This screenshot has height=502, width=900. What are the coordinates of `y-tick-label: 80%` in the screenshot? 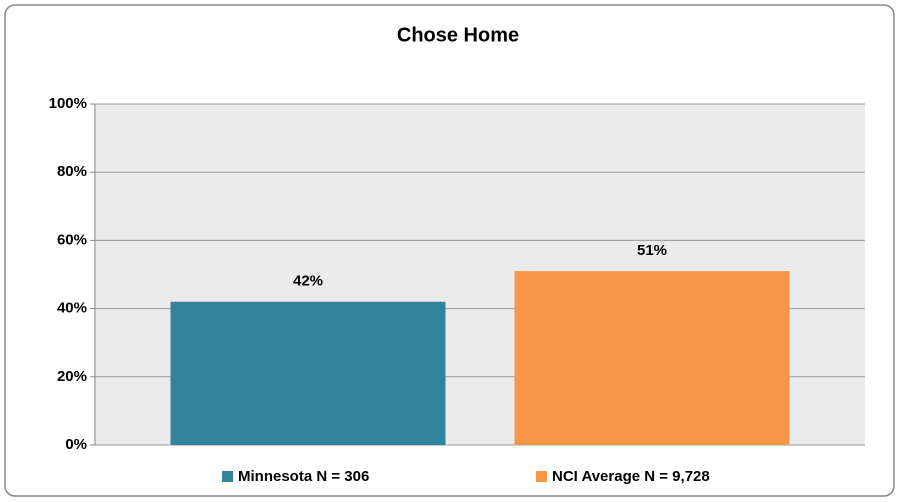 It's located at (72, 171).